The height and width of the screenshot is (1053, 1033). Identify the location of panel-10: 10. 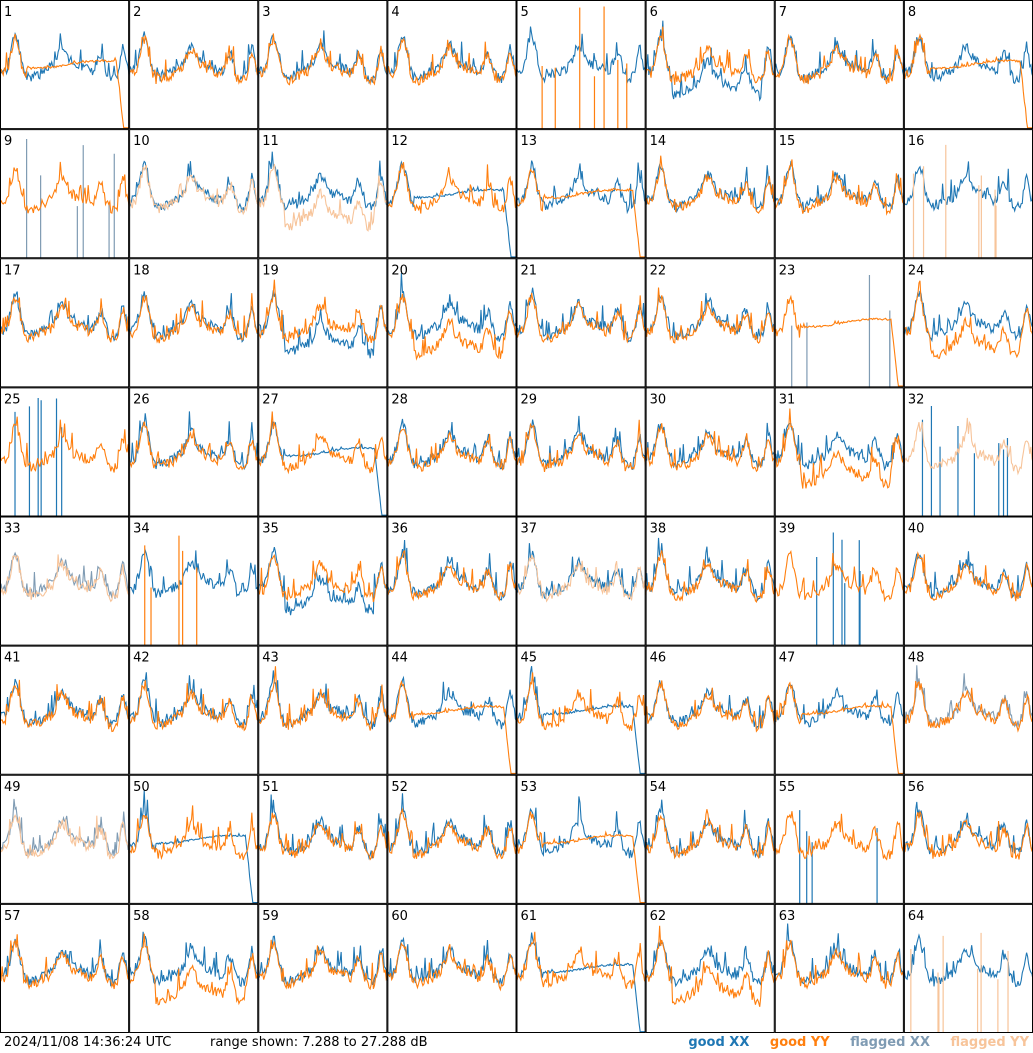
(194, 194).